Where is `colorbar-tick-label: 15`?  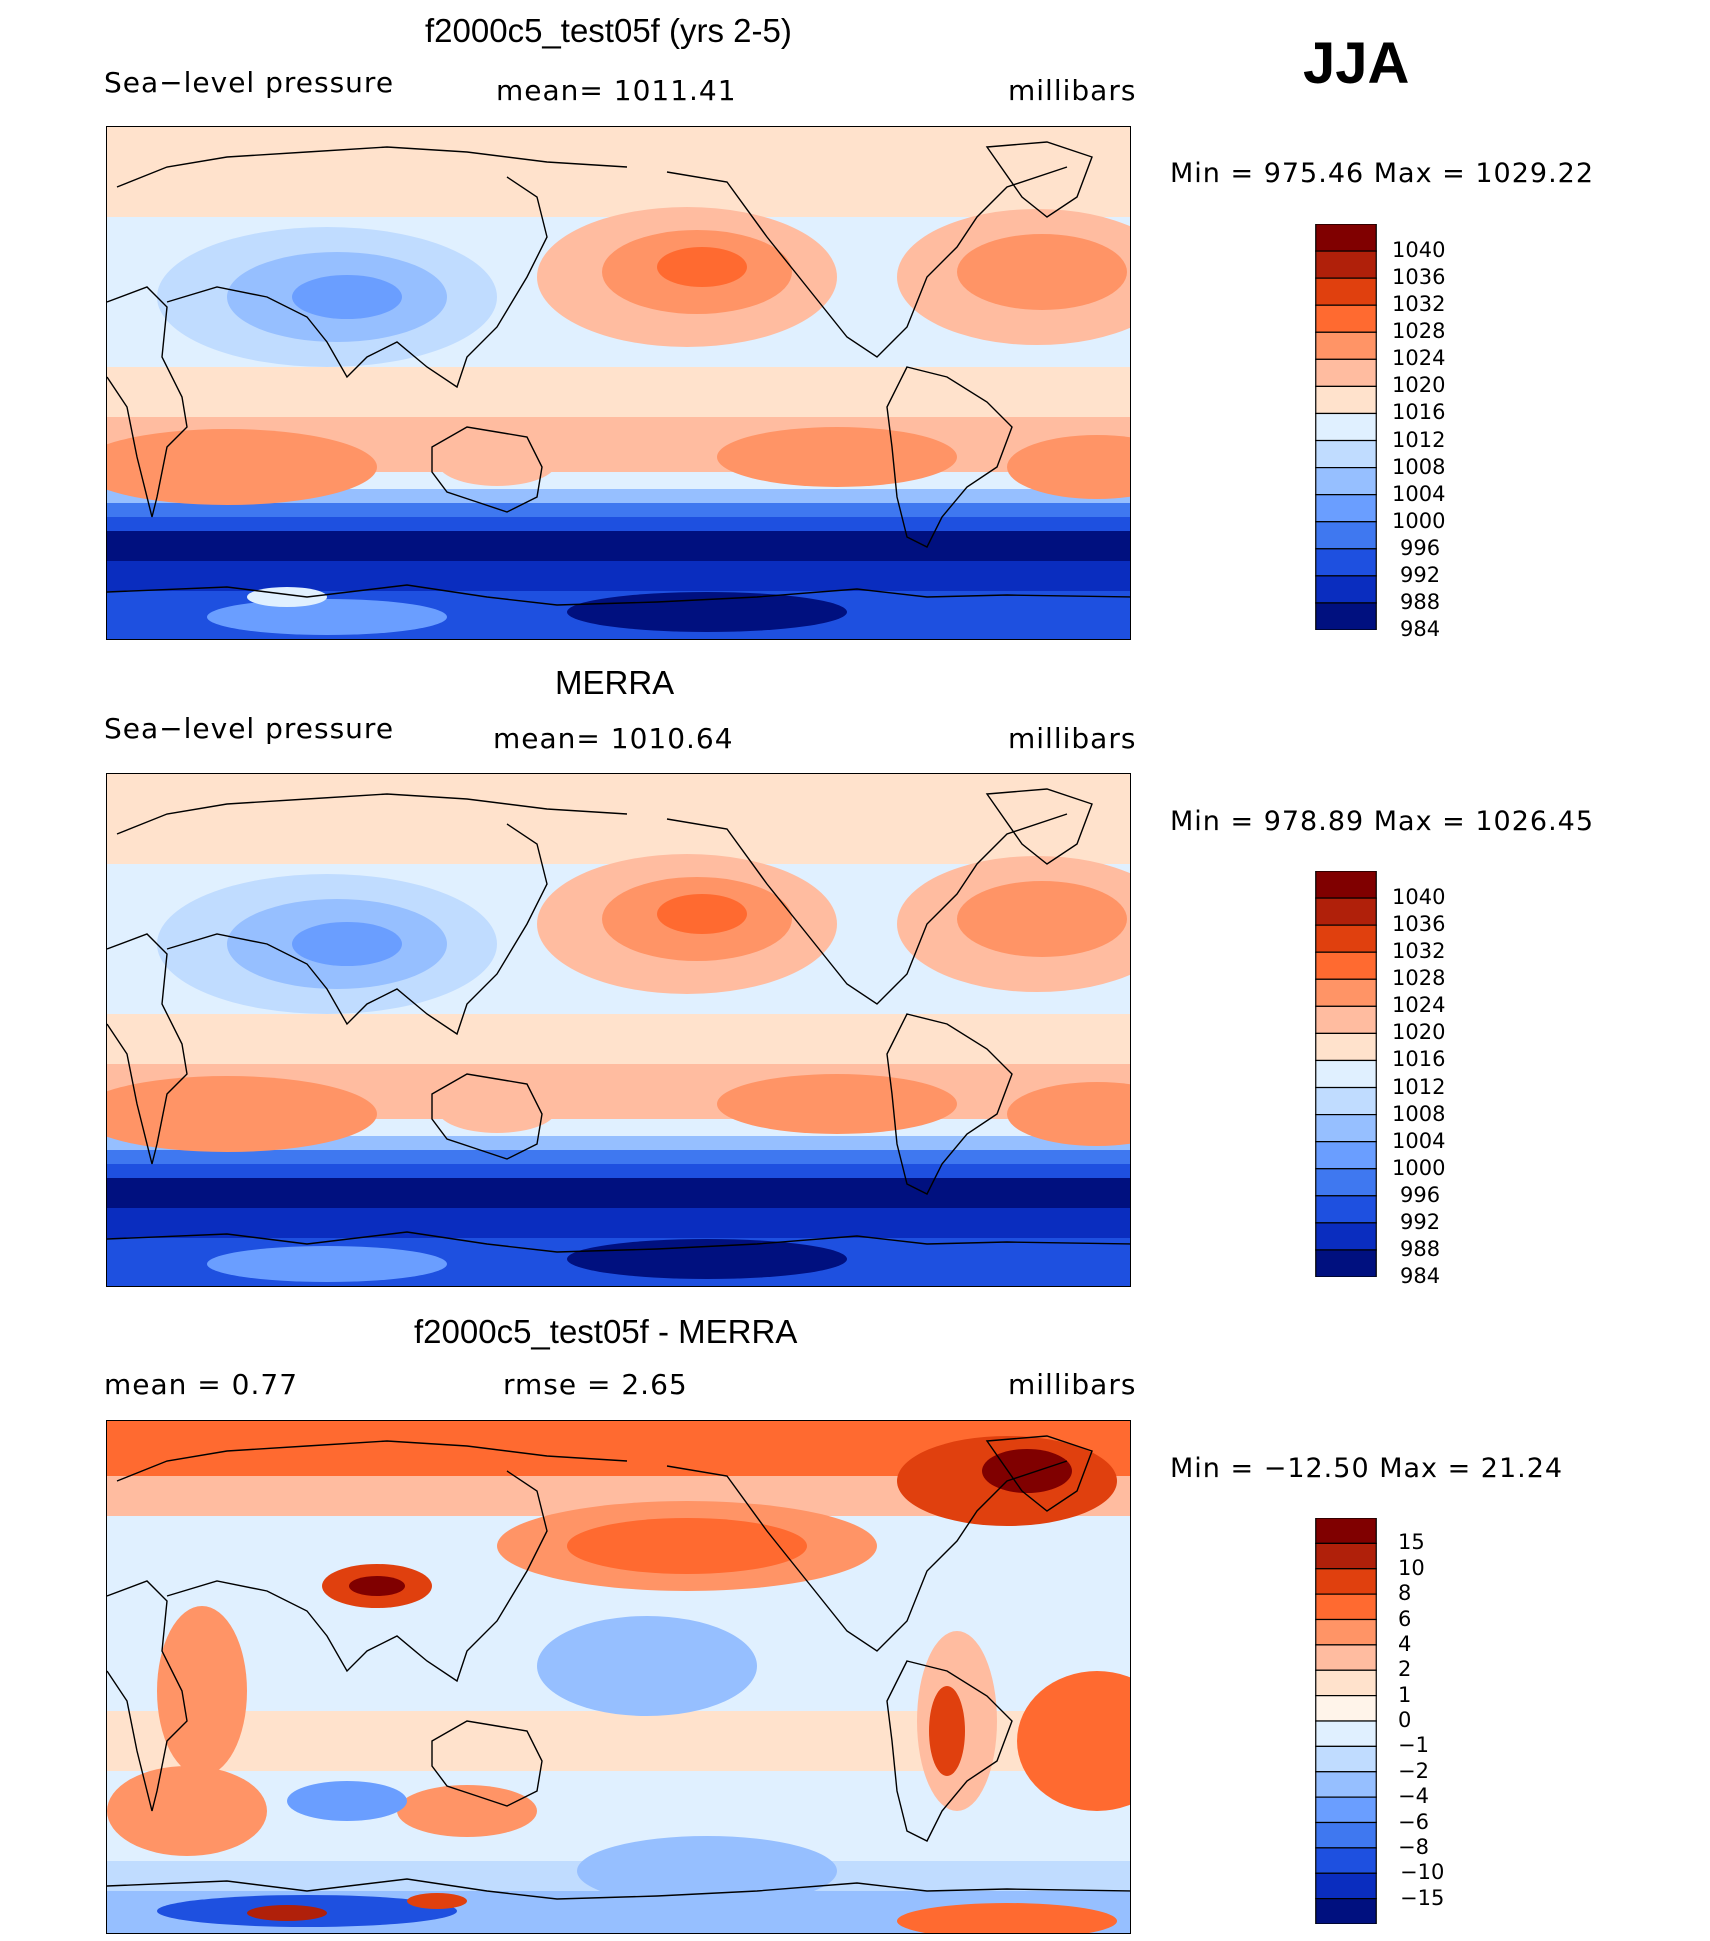
colorbar-tick-label: 15 is located at coordinates (1411, 1542).